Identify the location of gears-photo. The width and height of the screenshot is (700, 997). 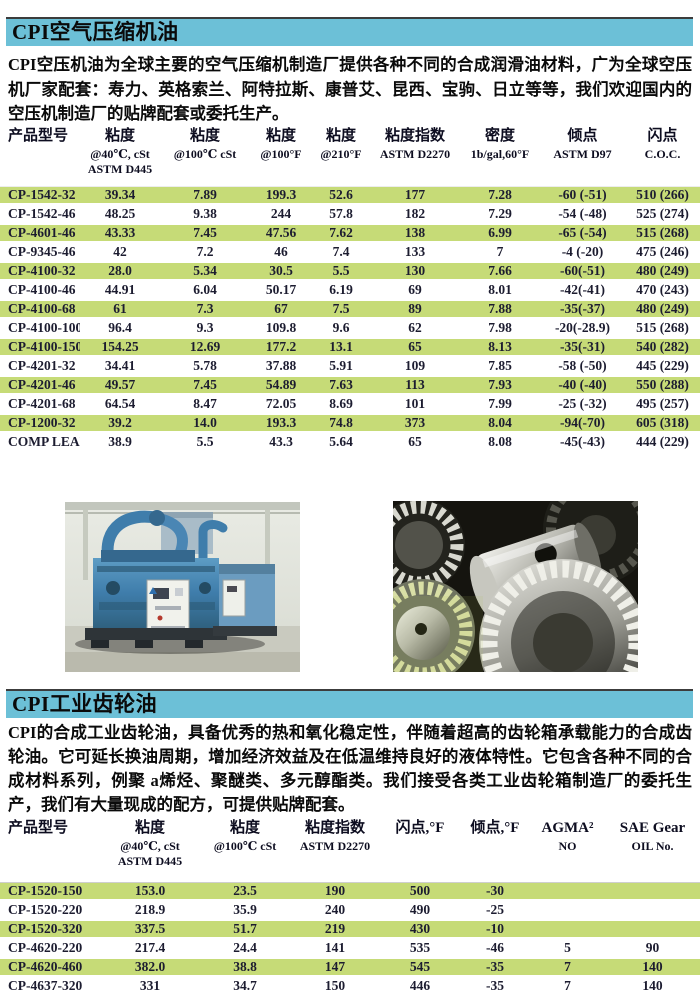
(515, 586).